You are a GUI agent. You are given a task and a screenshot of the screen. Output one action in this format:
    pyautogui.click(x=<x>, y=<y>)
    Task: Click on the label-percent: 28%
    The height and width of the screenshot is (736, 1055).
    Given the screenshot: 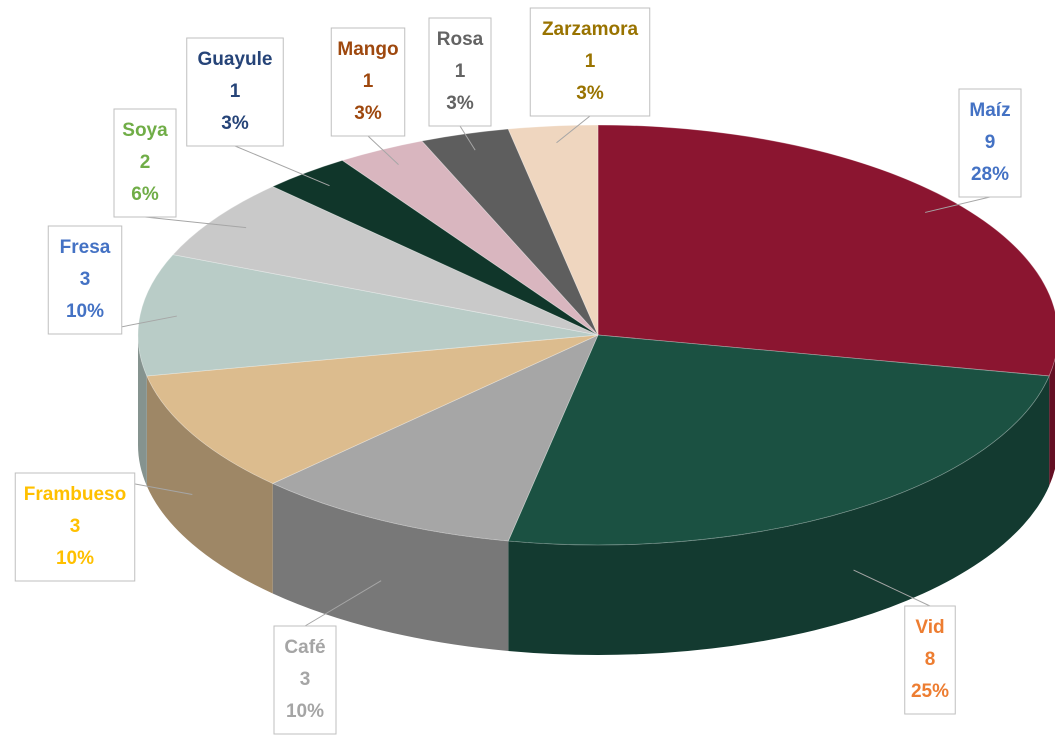 What is the action you would take?
    pyautogui.click(x=990, y=174)
    